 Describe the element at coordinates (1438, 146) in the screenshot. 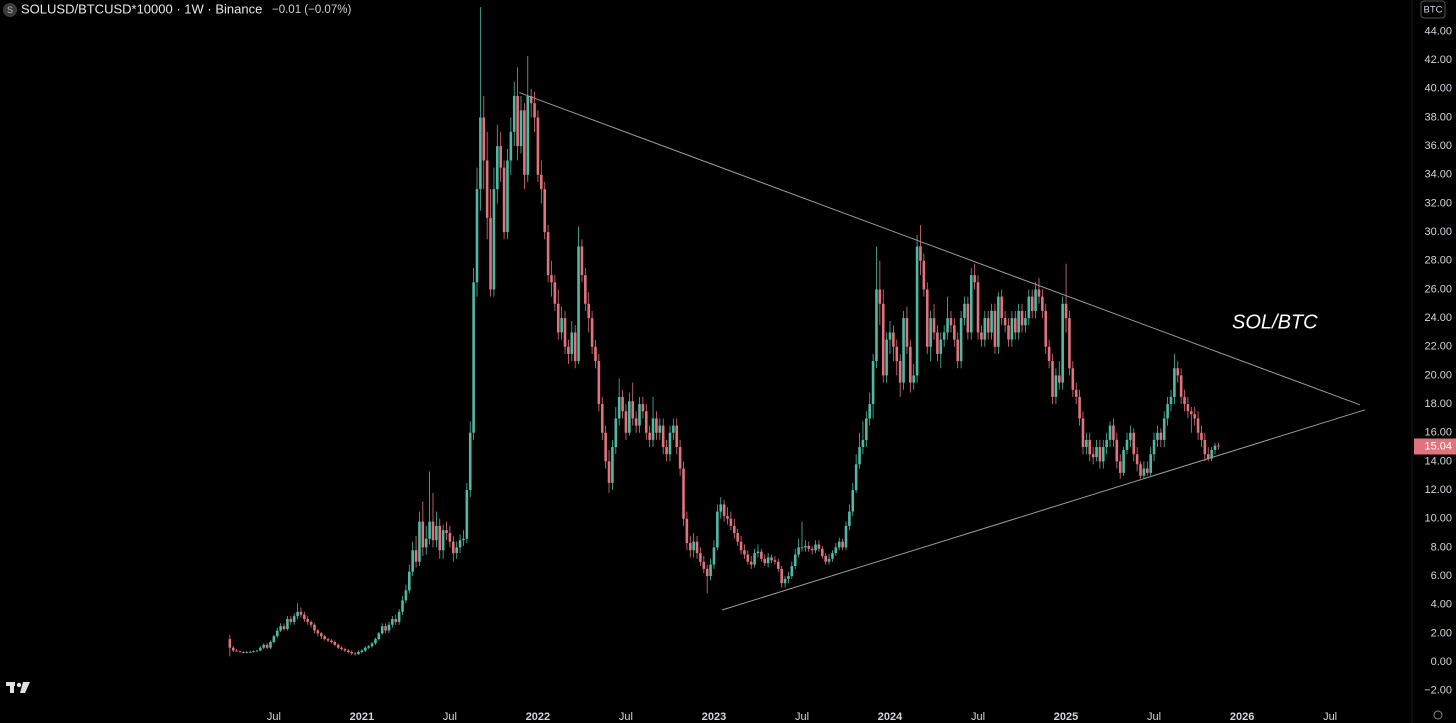

I see `y-tick-label: 36.00` at that location.